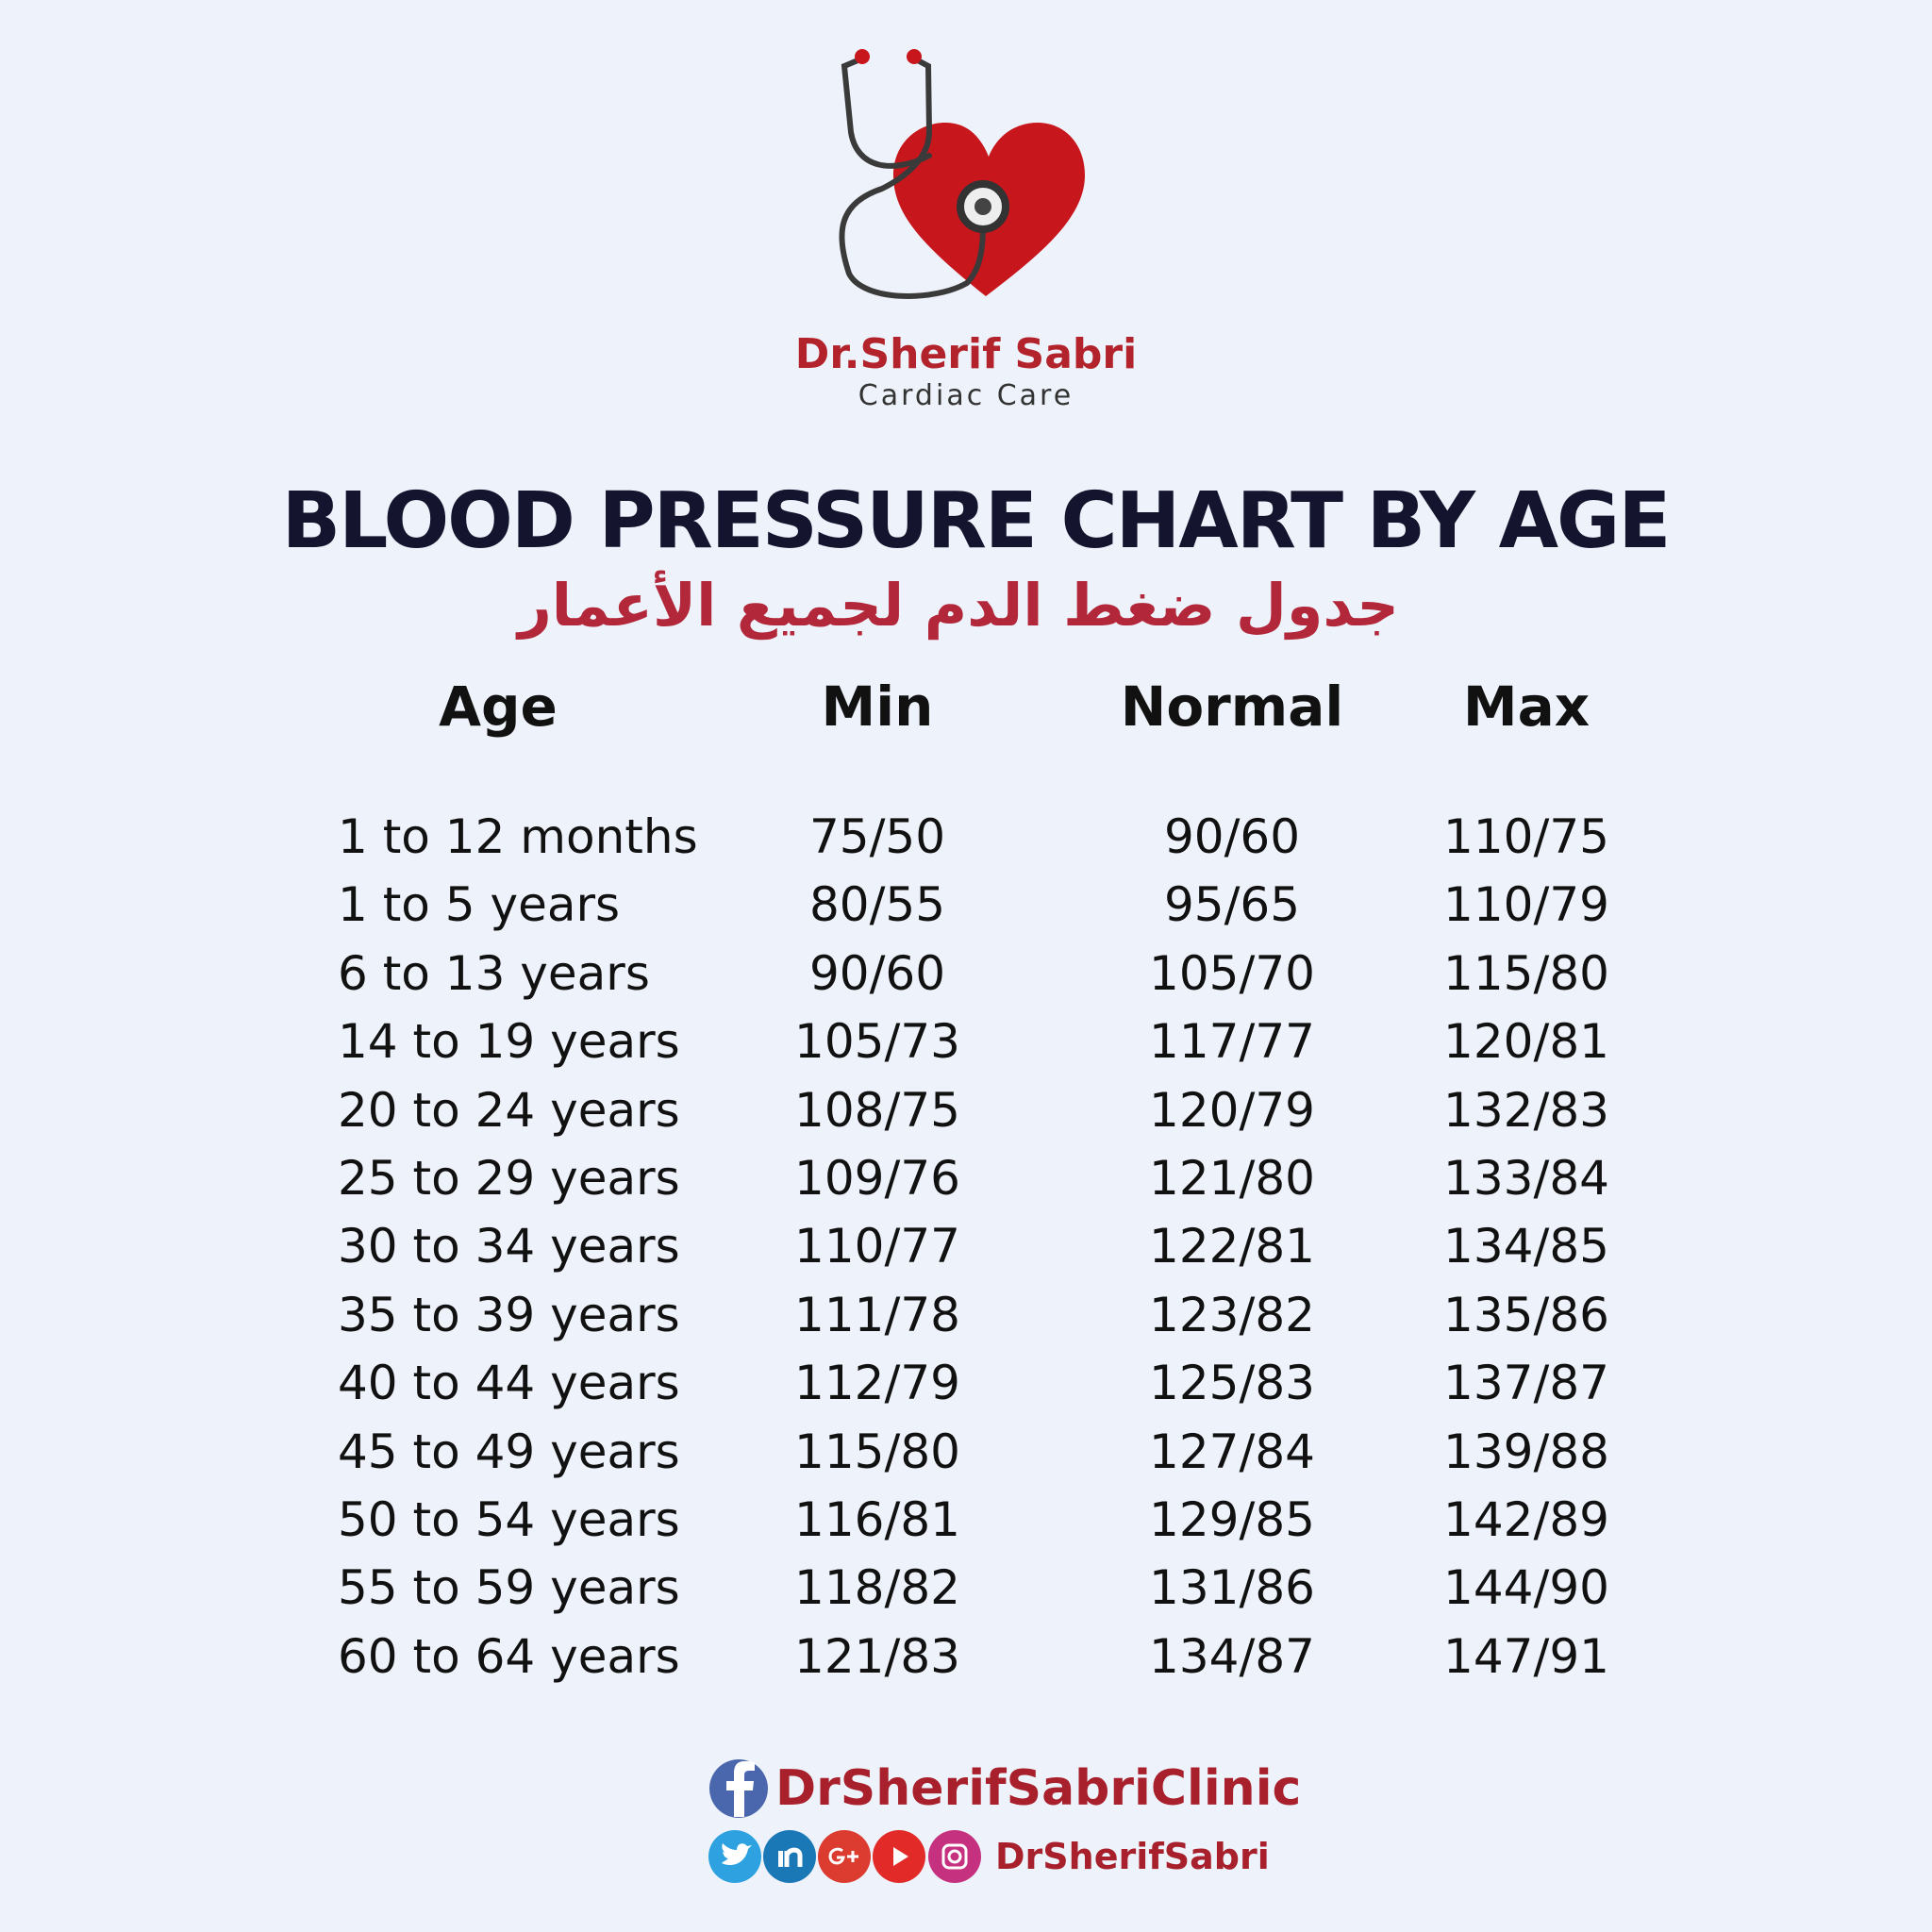 The height and width of the screenshot is (1932, 1932). What do you see at coordinates (1526, 1110) in the screenshot?
I see `pressure-cell: 132/83` at bounding box center [1526, 1110].